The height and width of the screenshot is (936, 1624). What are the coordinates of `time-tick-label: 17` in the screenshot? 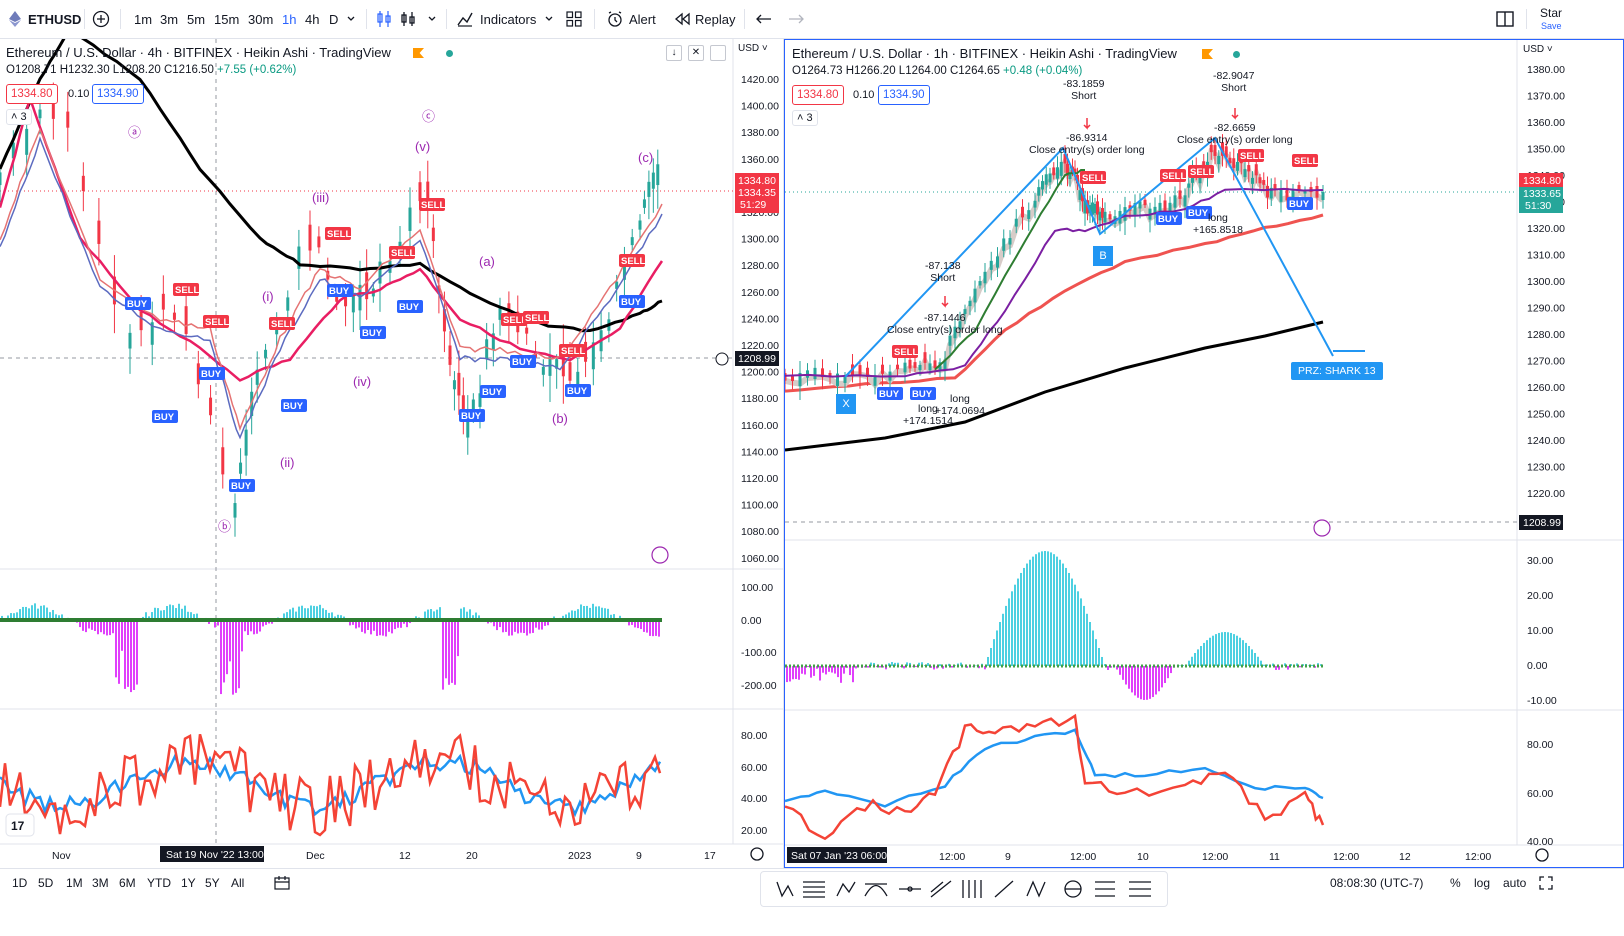 It's located at (710, 856).